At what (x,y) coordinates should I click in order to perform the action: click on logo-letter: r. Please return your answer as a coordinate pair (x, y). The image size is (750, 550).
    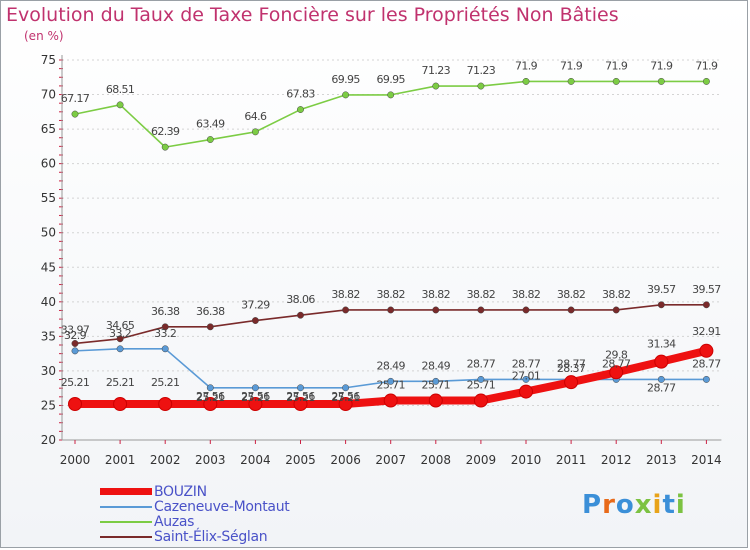
    Looking at the image, I should click on (609, 505).